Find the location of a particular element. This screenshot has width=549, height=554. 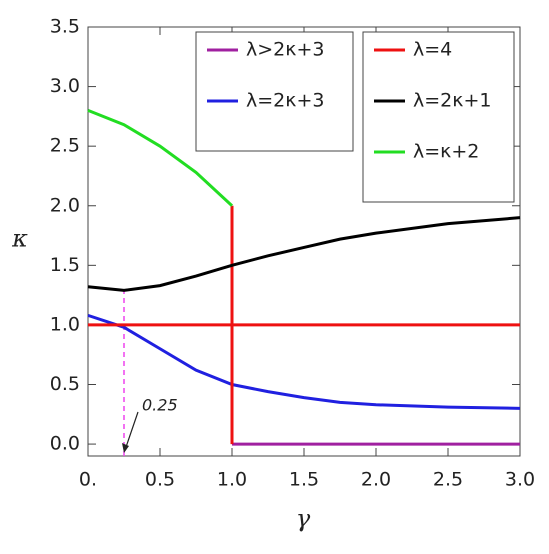

y-tick-label: 2.0 is located at coordinates (65, 205).